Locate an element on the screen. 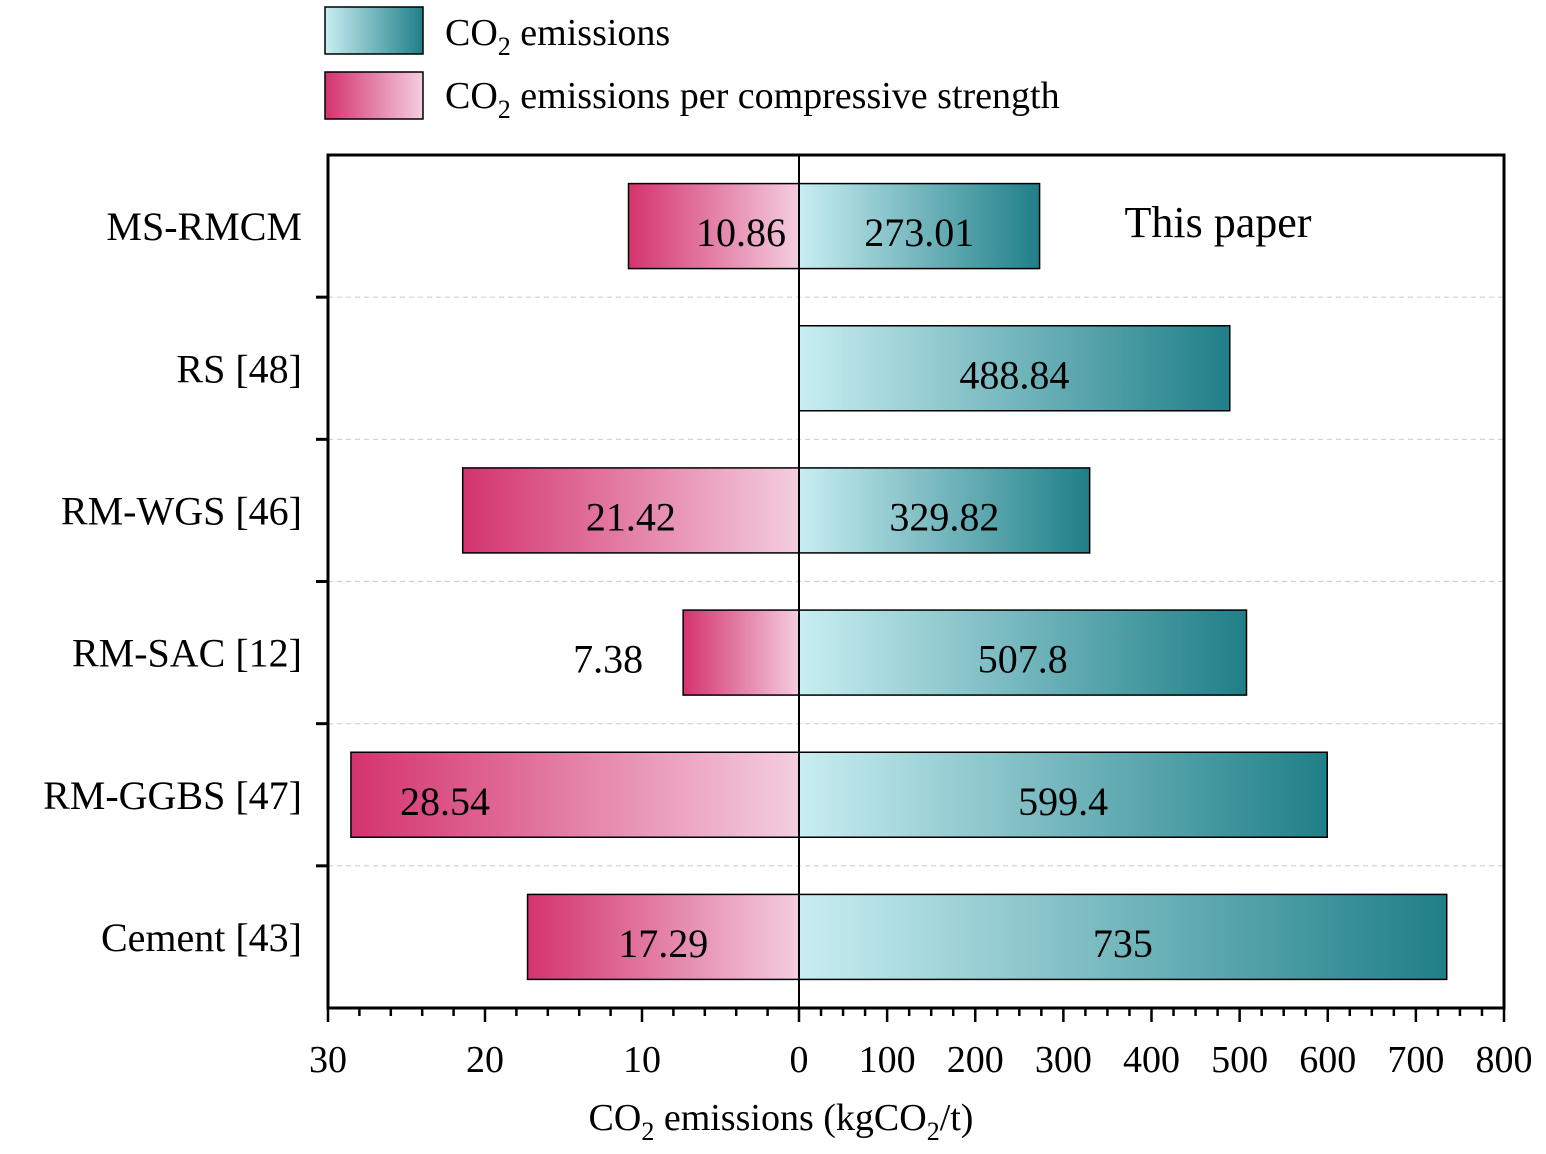 This screenshot has width=1546, height=1154. category-label-rm-wgs-46: RM-WGS [46] is located at coordinates (181, 510).